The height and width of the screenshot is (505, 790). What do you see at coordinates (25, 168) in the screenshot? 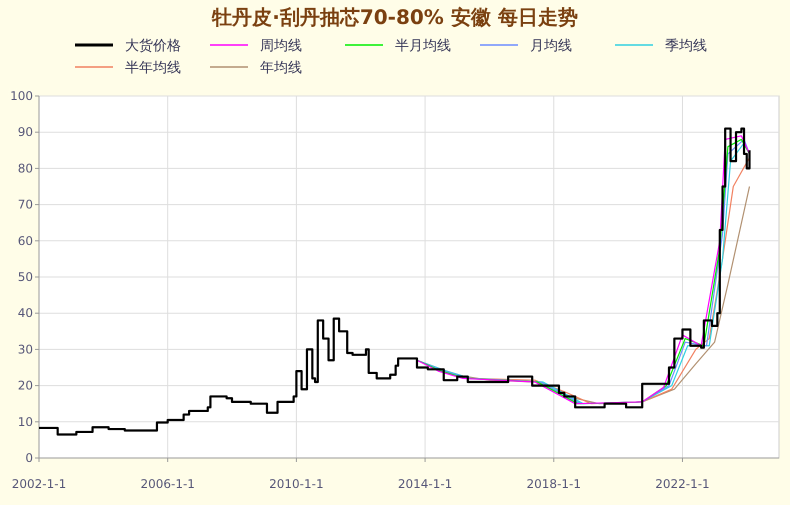
I see `y-tick-label: 80` at bounding box center [25, 168].